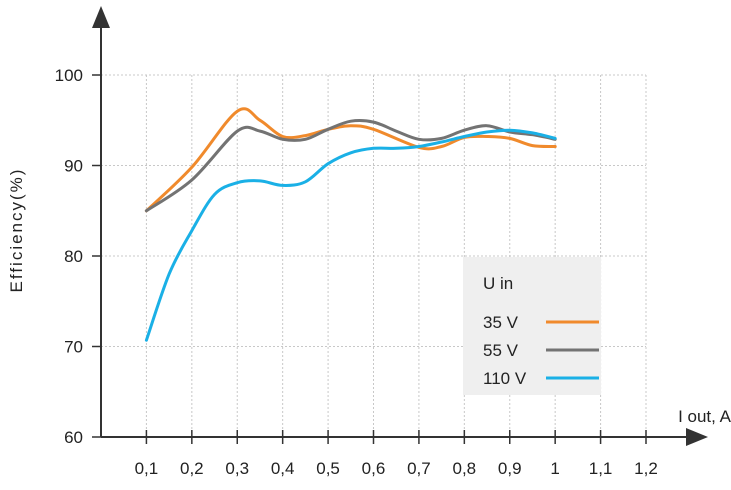 The height and width of the screenshot is (490, 731). What do you see at coordinates (510, 468) in the screenshot?
I see `x-tick-label: 0,9` at bounding box center [510, 468].